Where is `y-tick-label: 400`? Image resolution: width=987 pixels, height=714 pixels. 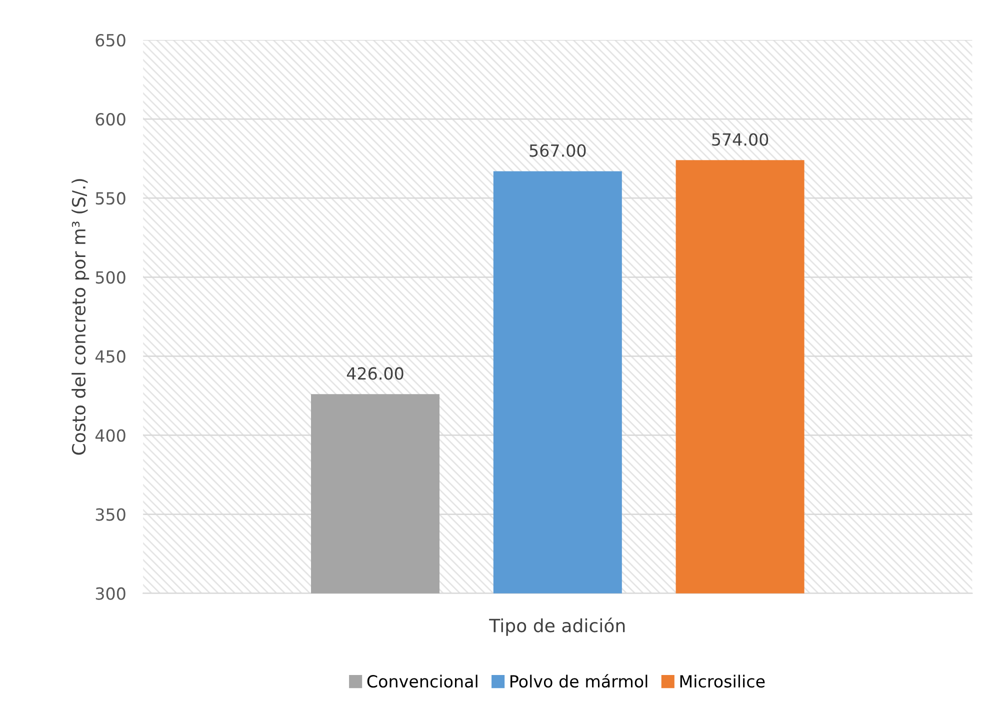 y-tick-label: 400 is located at coordinates (110, 435).